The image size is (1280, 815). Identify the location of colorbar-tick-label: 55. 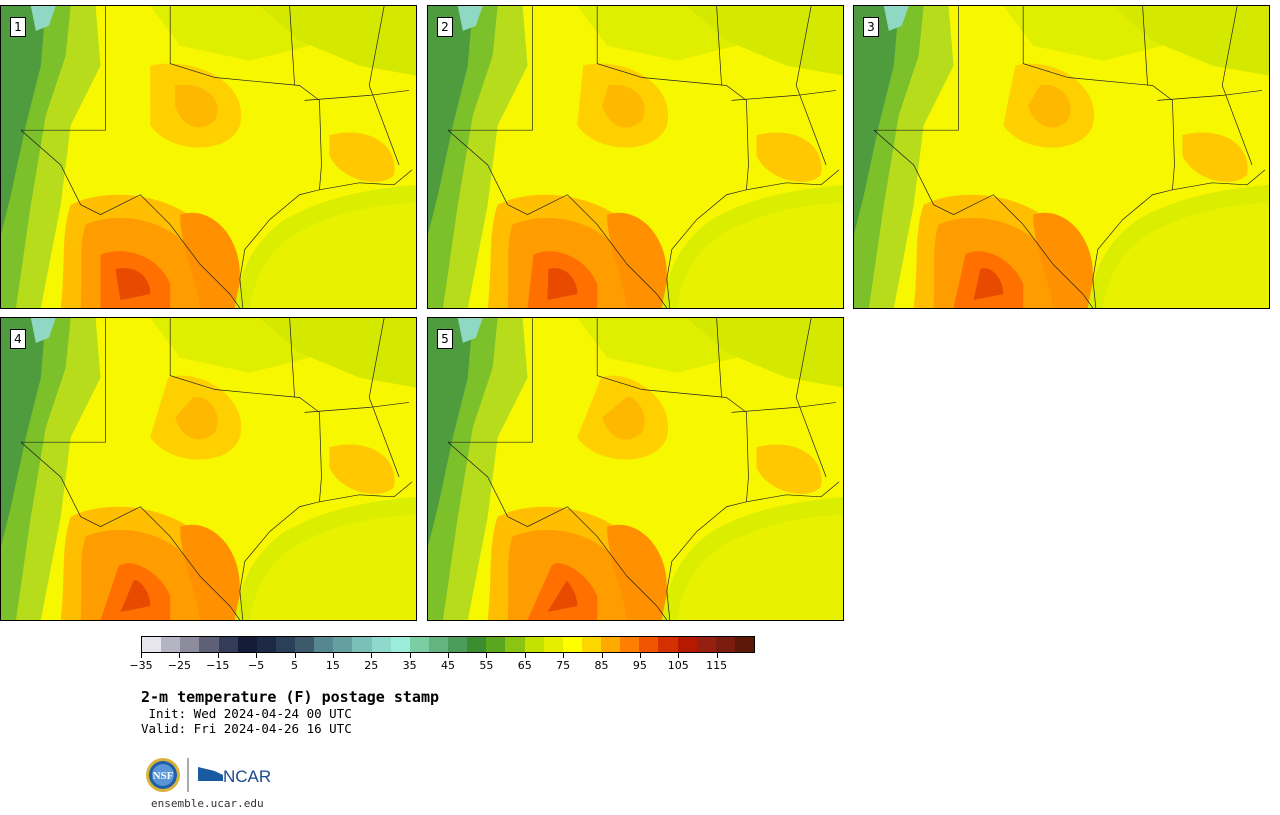
(486, 665).